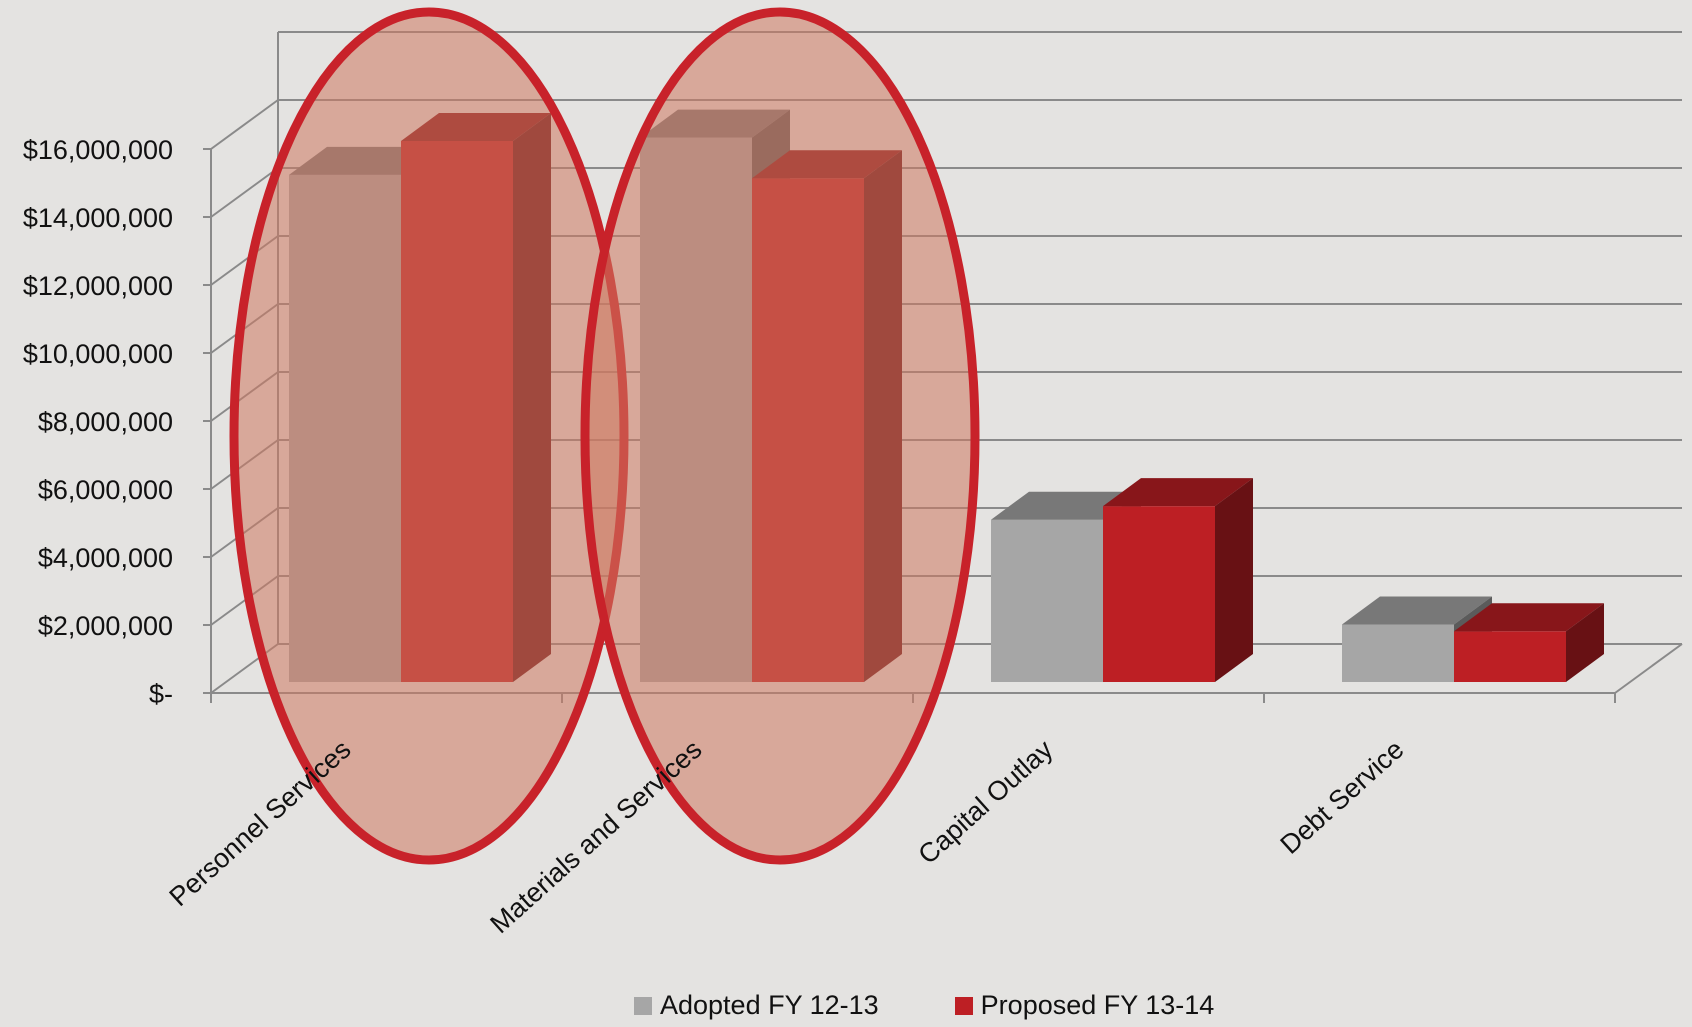 The height and width of the screenshot is (1027, 1692). I want to click on y-tick-label: $14,000,000, so click(98, 218).